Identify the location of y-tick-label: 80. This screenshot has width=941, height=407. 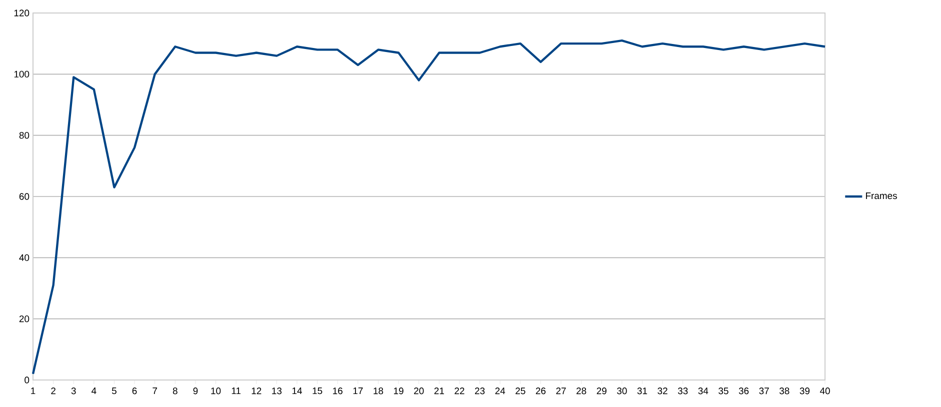
(24, 135).